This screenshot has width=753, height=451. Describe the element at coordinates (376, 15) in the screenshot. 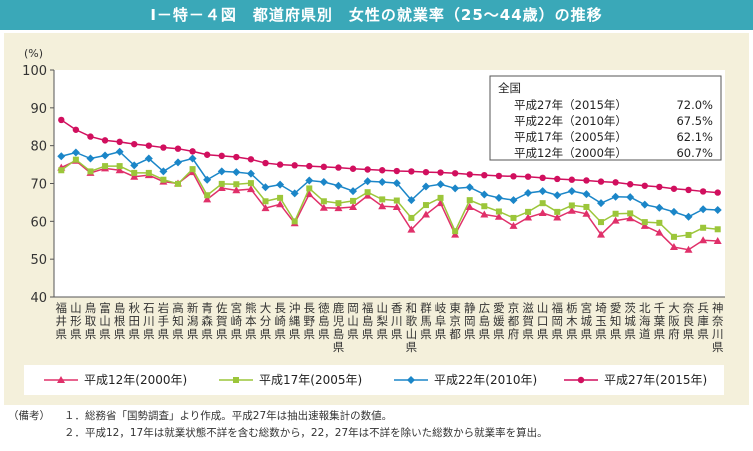

I see `chart-title: Ⅰ－特－４図 都道府県別 女性の就業率（25～44歳）の推移` at that location.